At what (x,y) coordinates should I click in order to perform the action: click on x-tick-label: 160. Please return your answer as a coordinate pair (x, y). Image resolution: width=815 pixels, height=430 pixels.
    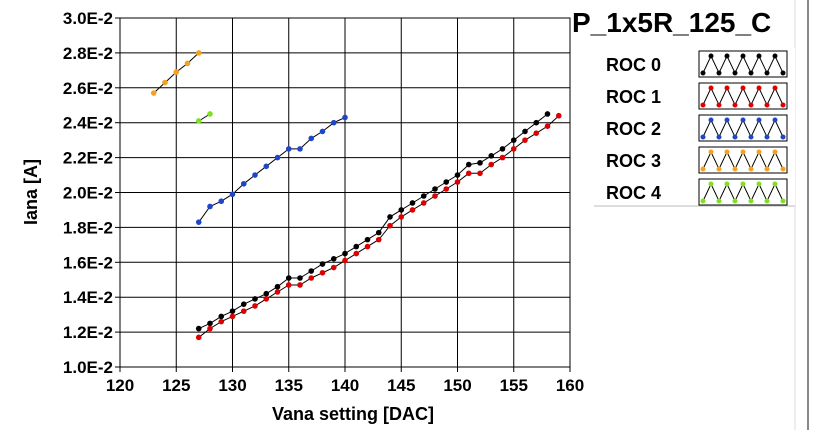
    Looking at the image, I should click on (570, 385).